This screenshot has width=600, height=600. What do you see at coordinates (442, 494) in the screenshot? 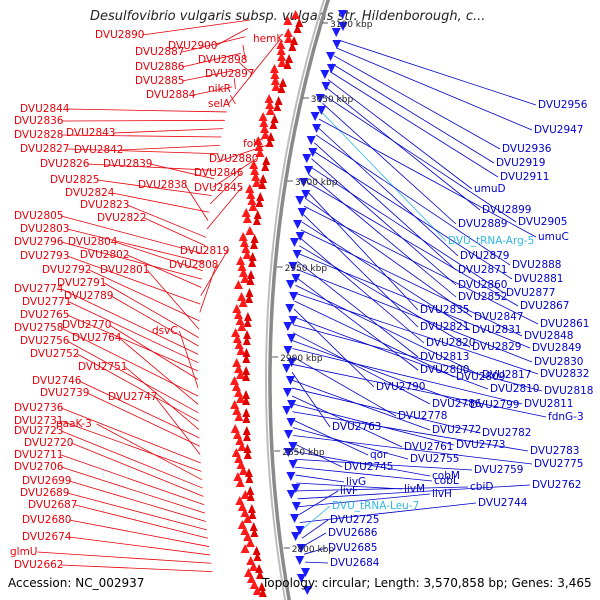
I see `gene-label-livh: livH` at bounding box center [442, 494].